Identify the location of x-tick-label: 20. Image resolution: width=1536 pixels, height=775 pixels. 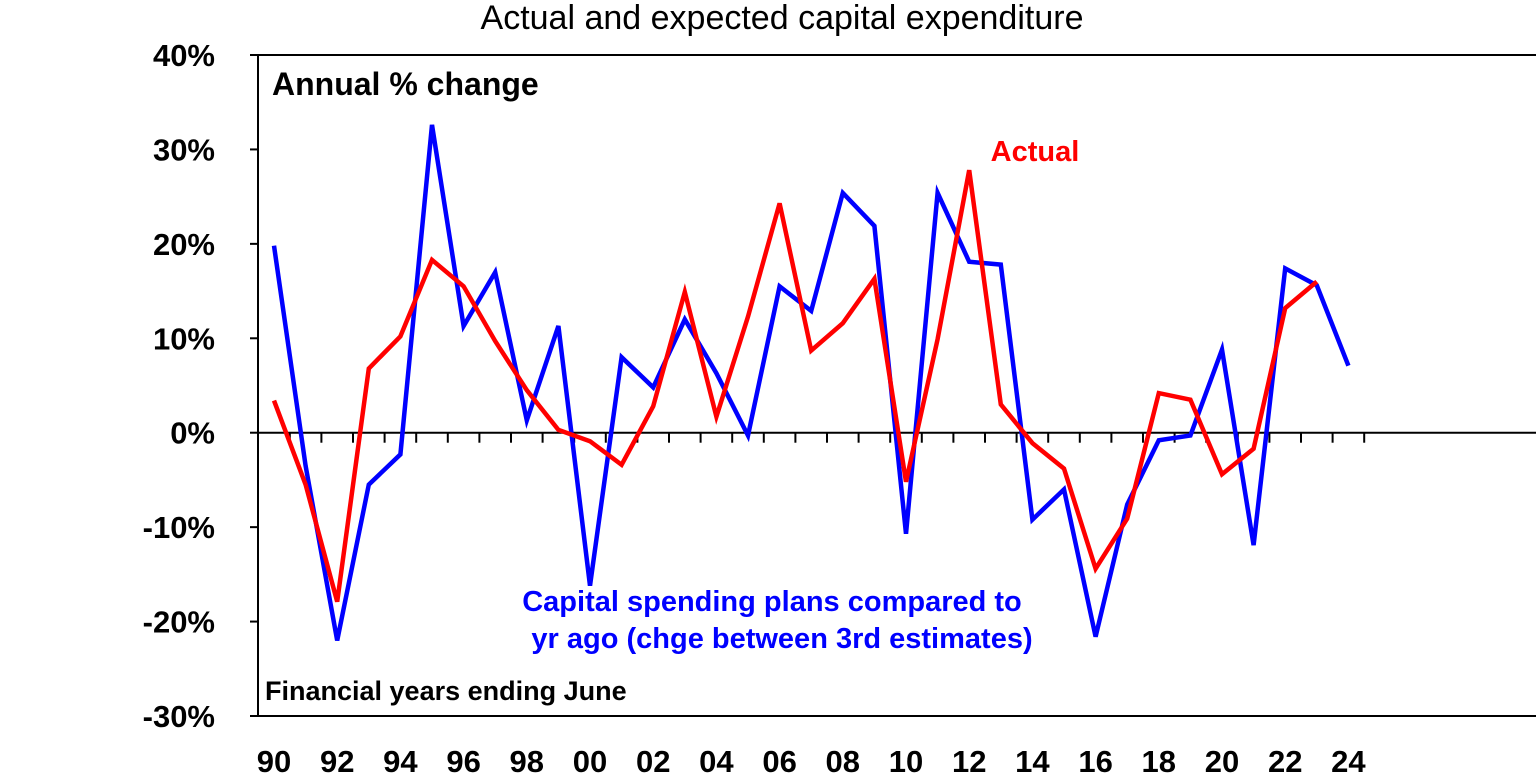
(1222, 759).